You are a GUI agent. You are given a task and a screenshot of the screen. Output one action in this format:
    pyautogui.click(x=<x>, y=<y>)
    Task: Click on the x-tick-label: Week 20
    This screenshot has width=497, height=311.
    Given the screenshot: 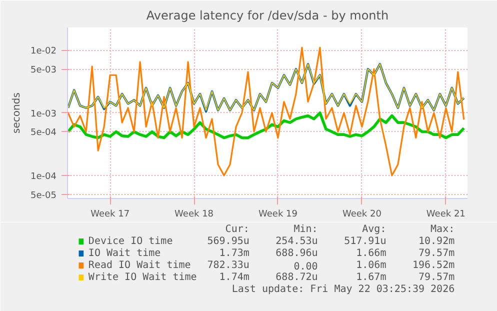 What is the action you would take?
    pyautogui.click(x=362, y=215)
    